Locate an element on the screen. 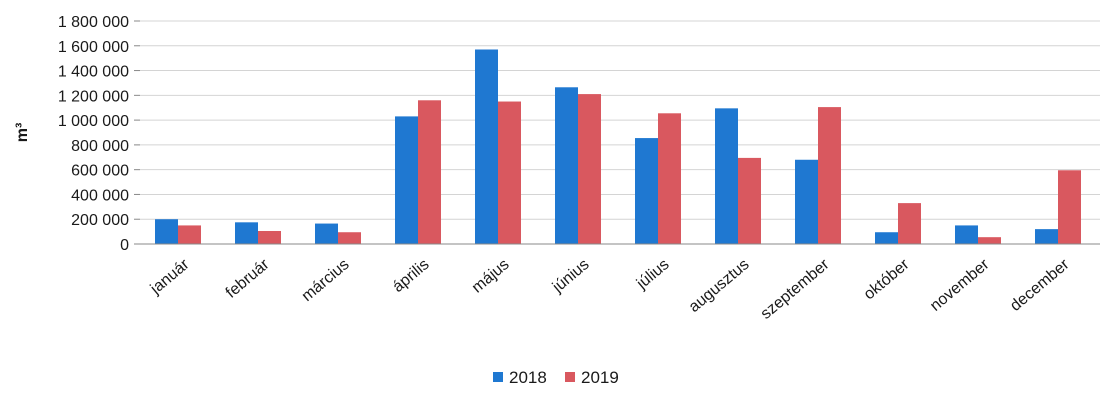 Image resolution: width=1102 pixels, height=396 pixels. x-tick-label: szeptember is located at coordinates (795, 289).